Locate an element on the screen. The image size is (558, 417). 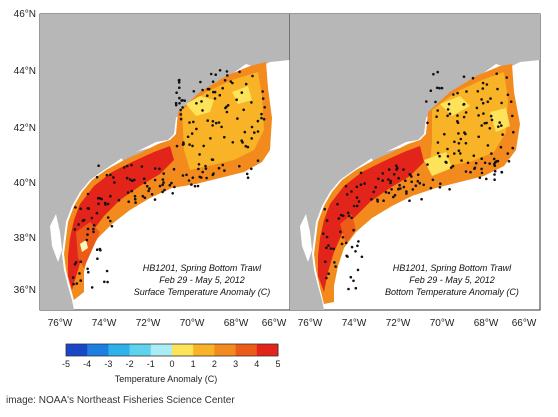
lon-tick-right-70: 70°W is located at coordinates (442, 323).